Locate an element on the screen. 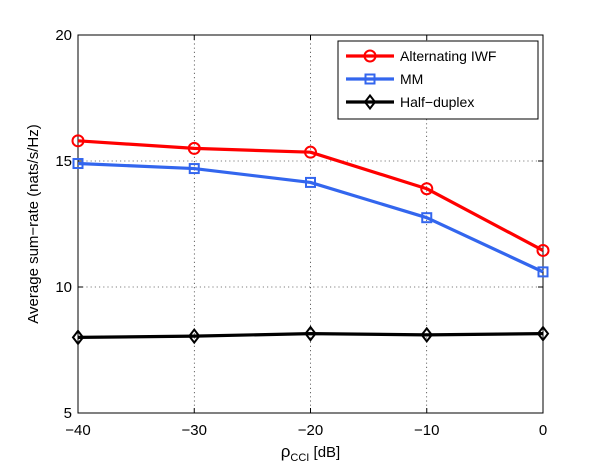 The width and height of the screenshot is (599, 469). legend-entry: Half−duplex is located at coordinates (410, 102).